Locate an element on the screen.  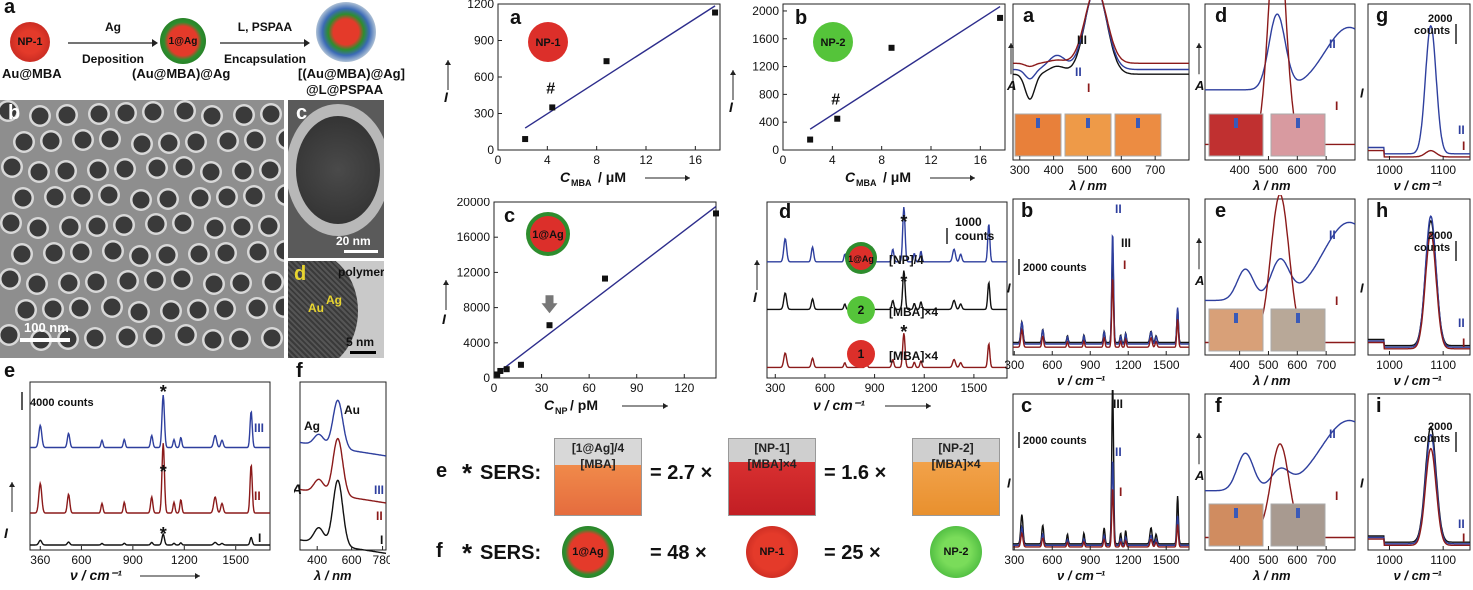
i-scale-text2: counts is located at coordinates (1432, 439).